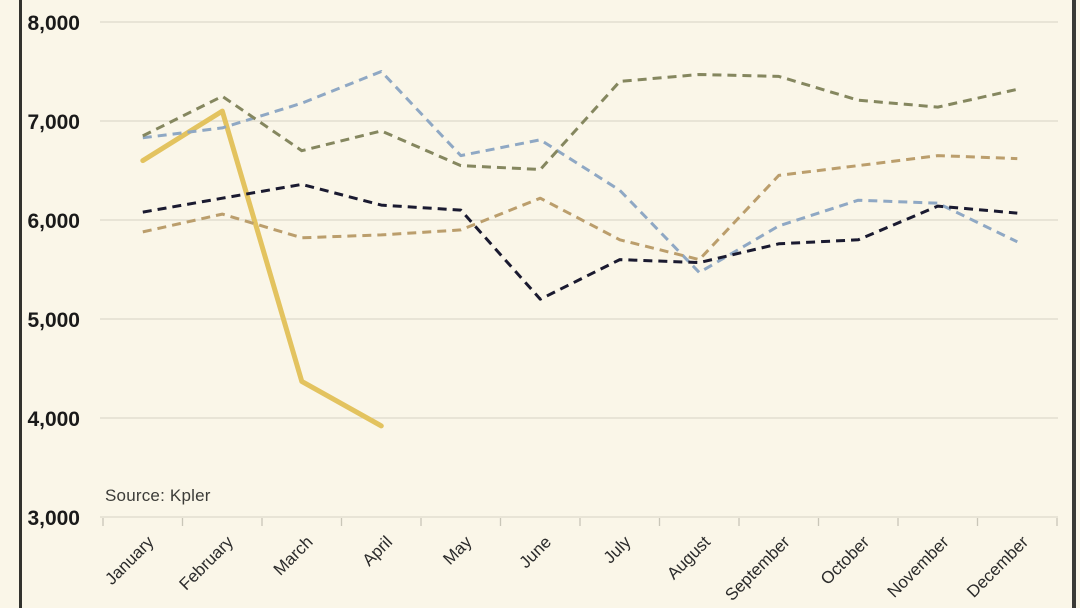 The width and height of the screenshot is (1080, 608). I want to click on y-axis-label: 4,000, so click(53, 419).